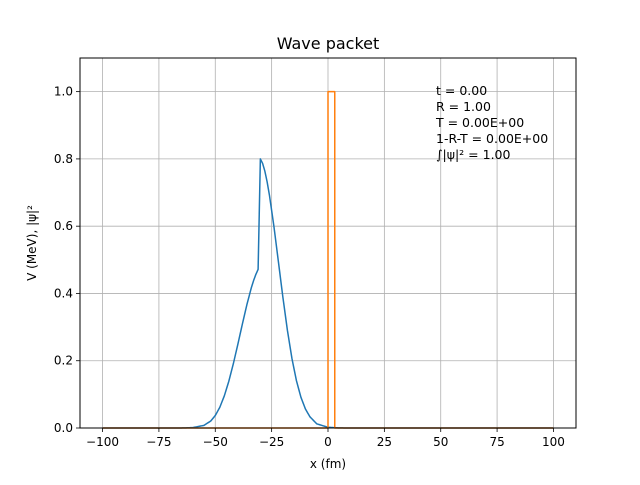 The width and height of the screenshot is (640, 485). Describe the element at coordinates (158, 442) in the screenshot. I see `x-tick-label: −75` at that location.